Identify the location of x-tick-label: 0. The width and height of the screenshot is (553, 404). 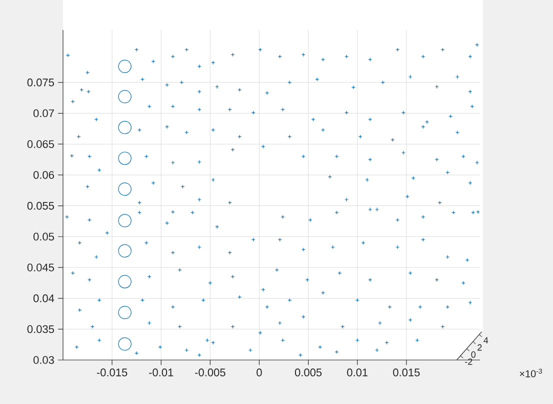
(259, 372).